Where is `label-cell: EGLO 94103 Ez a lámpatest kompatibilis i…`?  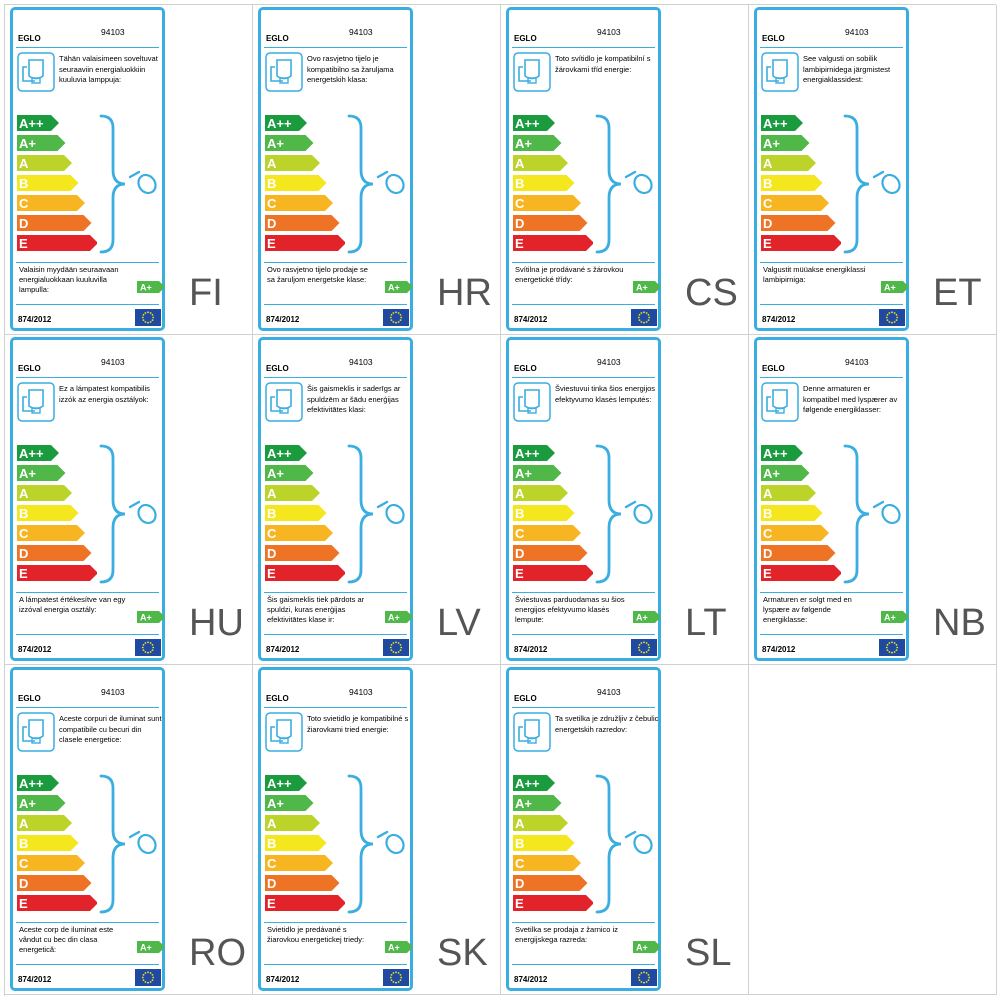 label-cell: EGLO 94103 Ez a lámpatest kompatibilis i… is located at coordinates (129, 500).